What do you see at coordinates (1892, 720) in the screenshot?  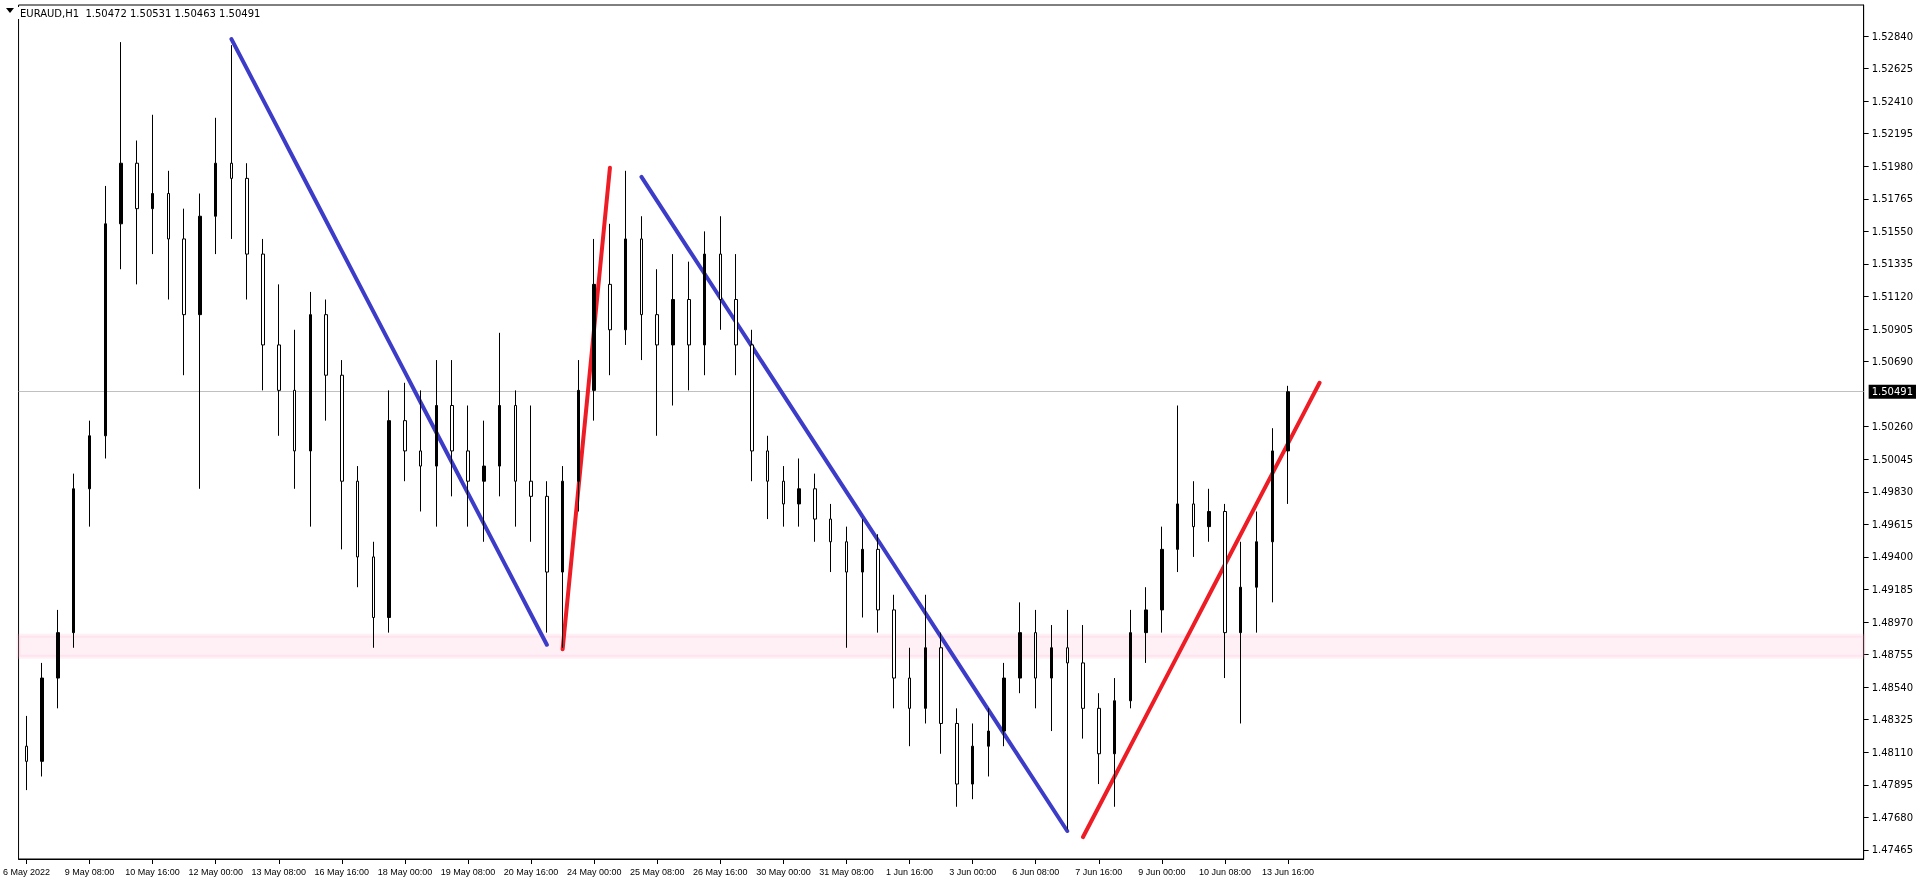 I see `y-tick-label: 1.48325` at bounding box center [1892, 720].